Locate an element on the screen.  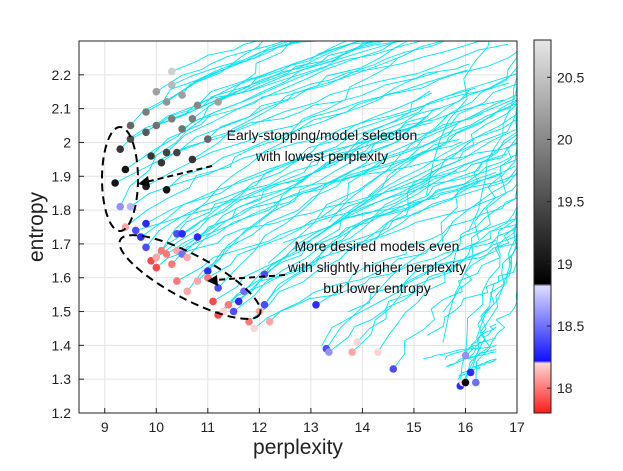
colorbar-tick-label: 20 is located at coordinates (565, 139).